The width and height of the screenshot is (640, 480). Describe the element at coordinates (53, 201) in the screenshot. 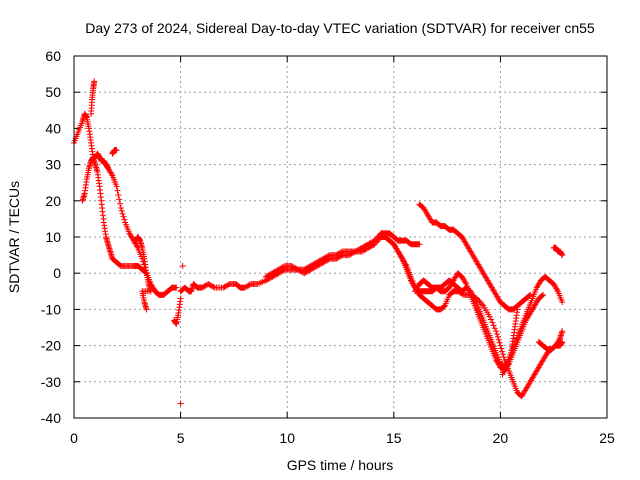

I see `y-tick-label: 20` at that location.